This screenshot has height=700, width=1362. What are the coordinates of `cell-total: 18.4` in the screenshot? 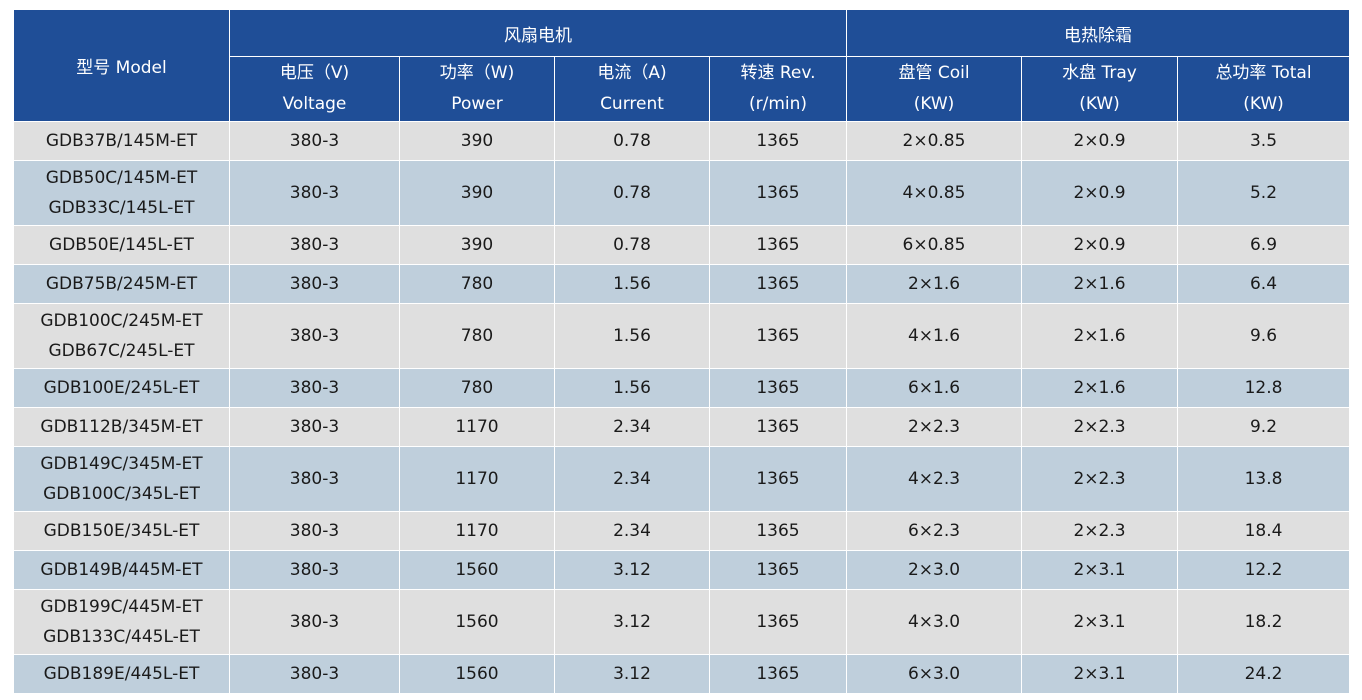 It's located at (1263, 531).